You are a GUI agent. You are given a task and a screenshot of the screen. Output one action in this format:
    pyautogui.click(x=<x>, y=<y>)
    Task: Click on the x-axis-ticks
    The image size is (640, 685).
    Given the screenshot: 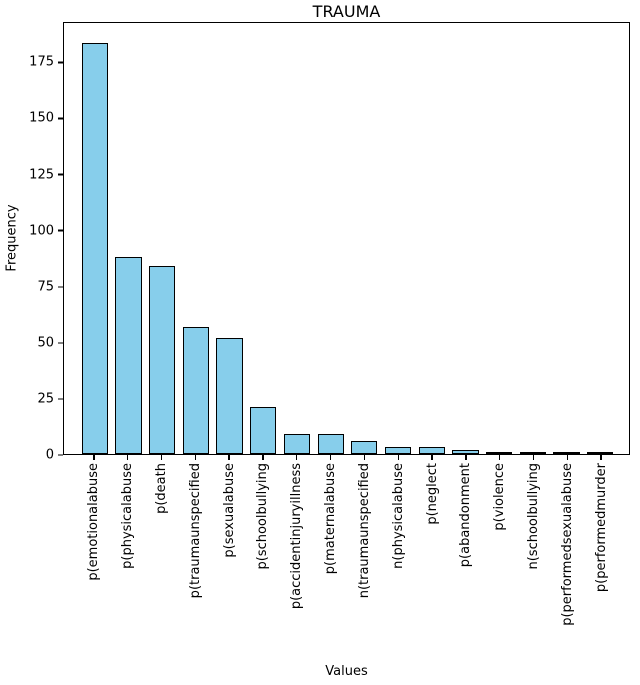 What is the action you would take?
    pyautogui.click(x=346, y=458)
    